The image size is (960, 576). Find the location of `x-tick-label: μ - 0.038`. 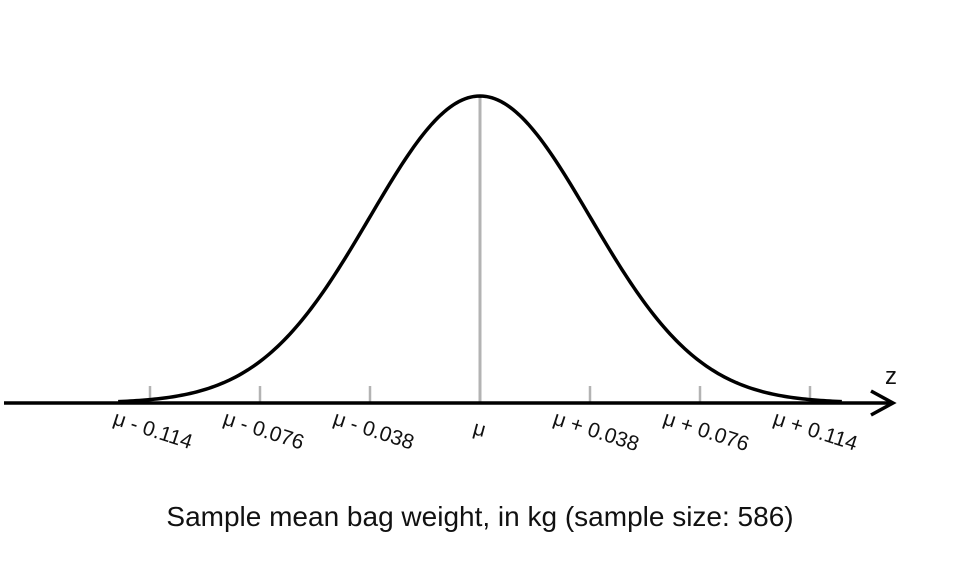

x-tick-label: μ - 0.038 is located at coordinates (373, 431).